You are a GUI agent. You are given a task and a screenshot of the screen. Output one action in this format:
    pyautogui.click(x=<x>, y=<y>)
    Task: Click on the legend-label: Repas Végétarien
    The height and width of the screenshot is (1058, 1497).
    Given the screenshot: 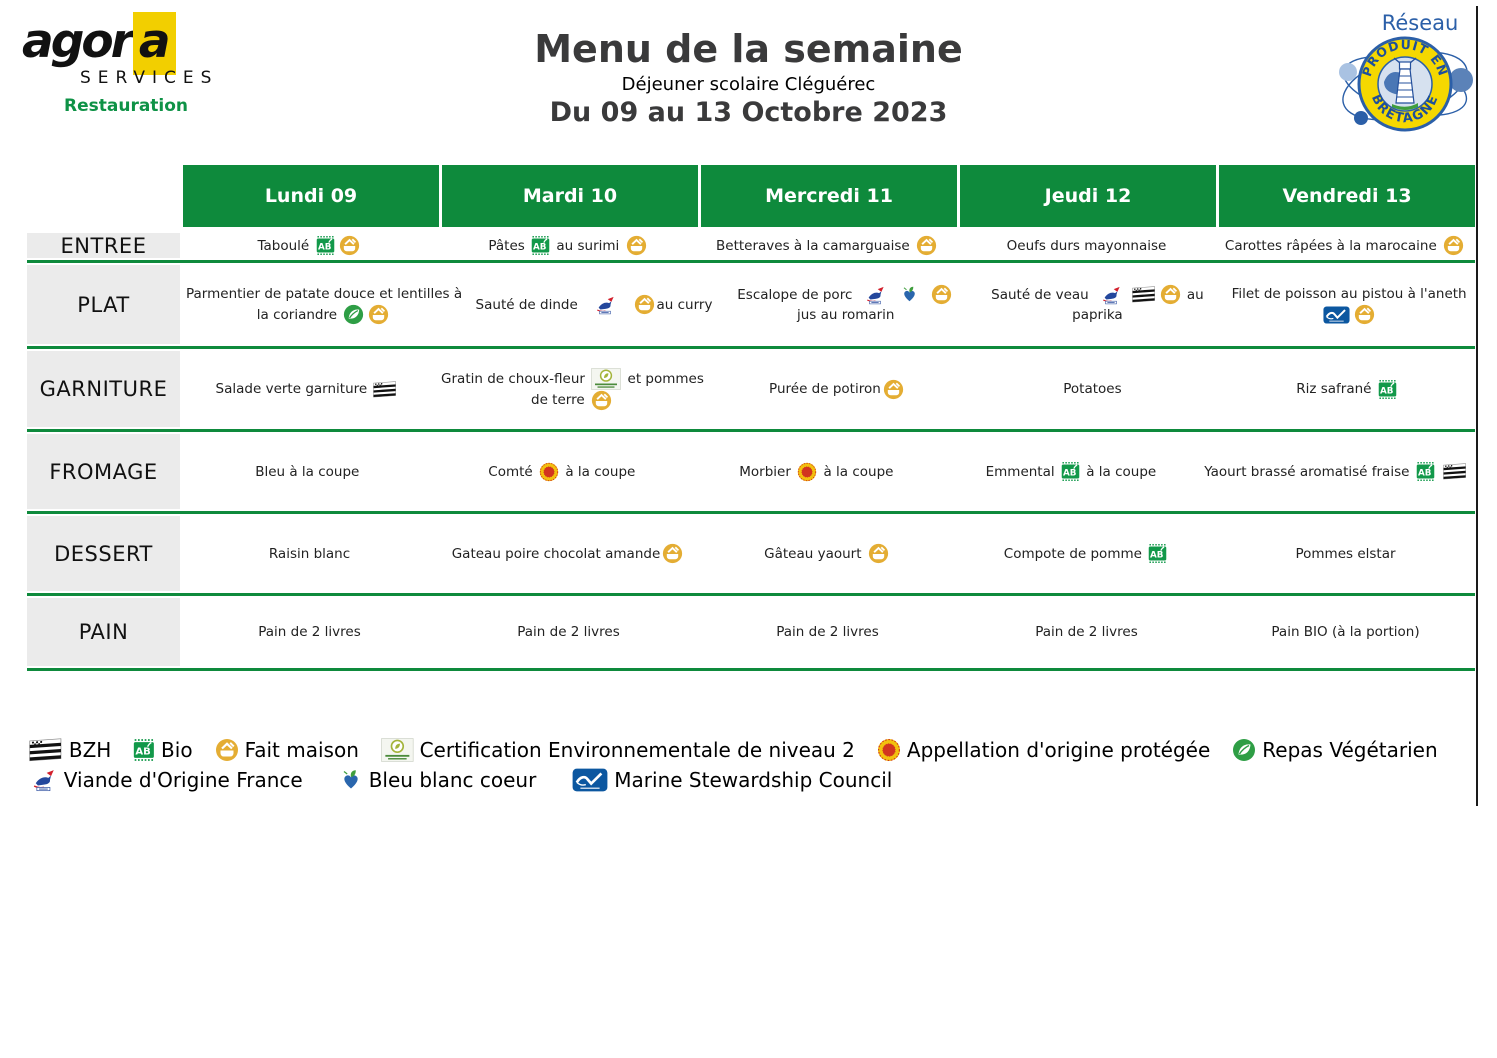 What is the action you would take?
    pyautogui.click(x=1350, y=750)
    